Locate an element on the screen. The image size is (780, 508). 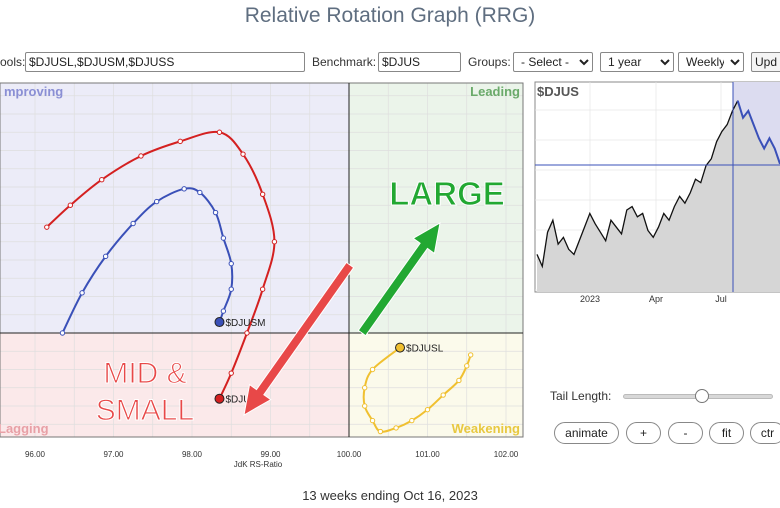
x-tick-label: 99.00 is located at coordinates (270, 454).